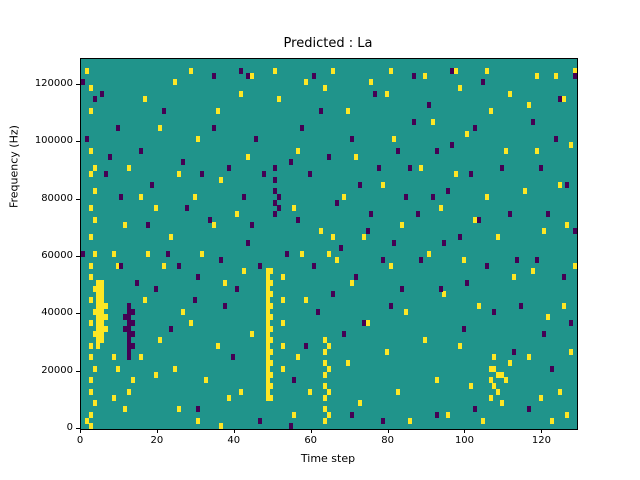 This screenshot has height=480, width=640. Describe the element at coordinates (157, 440) in the screenshot. I see `x-tick-label: 20` at that location.